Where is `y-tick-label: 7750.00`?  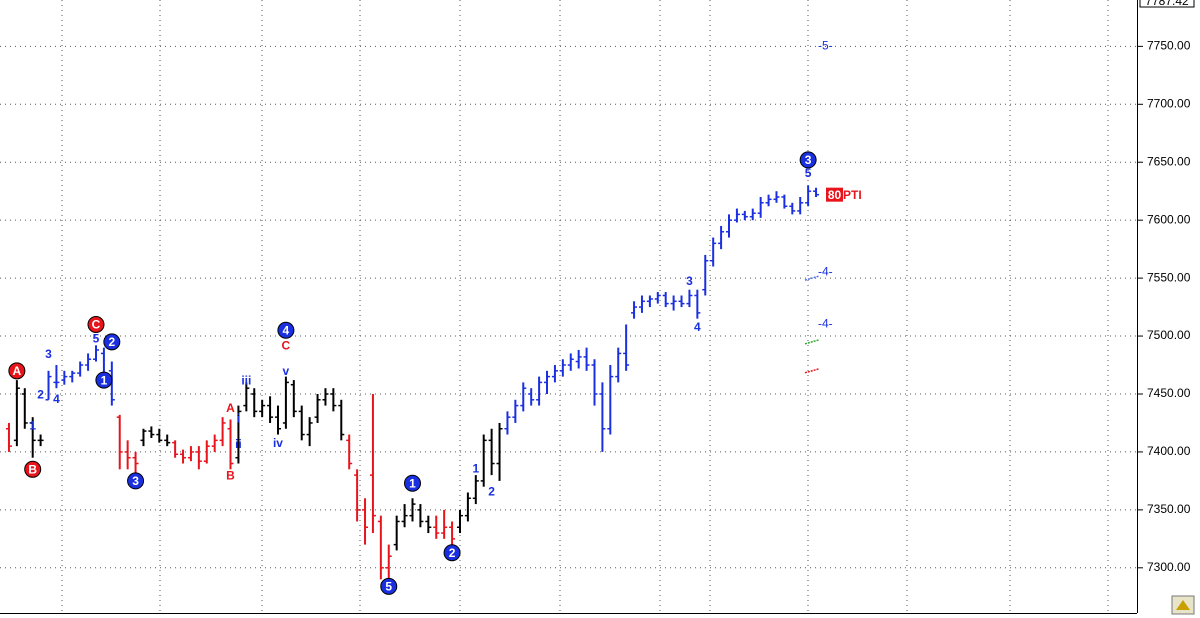 y-tick-label: 7750.00 is located at coordinates (1169, 46).